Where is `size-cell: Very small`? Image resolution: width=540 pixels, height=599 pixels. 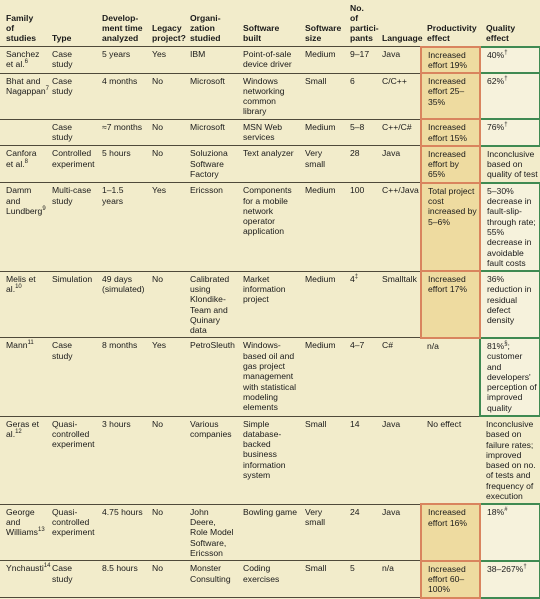 size-cell: Very small is located at coordinates (321, 164).